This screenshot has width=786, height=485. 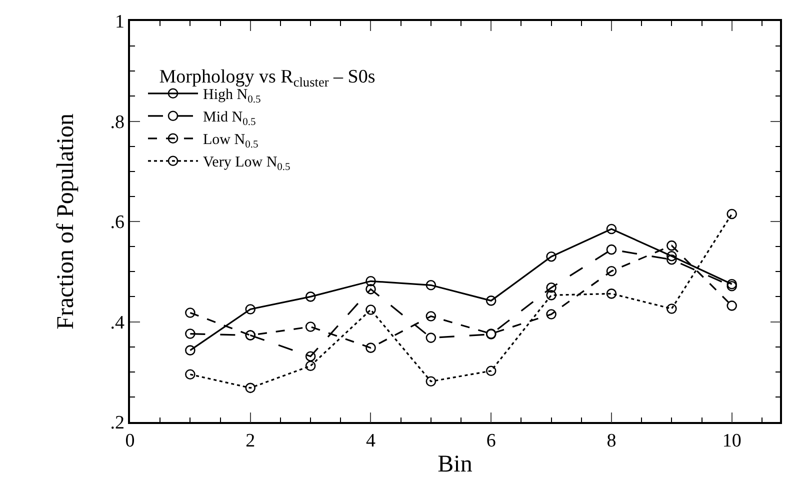 I want to click on x-axis-title: Bin, so click(x=455, y=464).